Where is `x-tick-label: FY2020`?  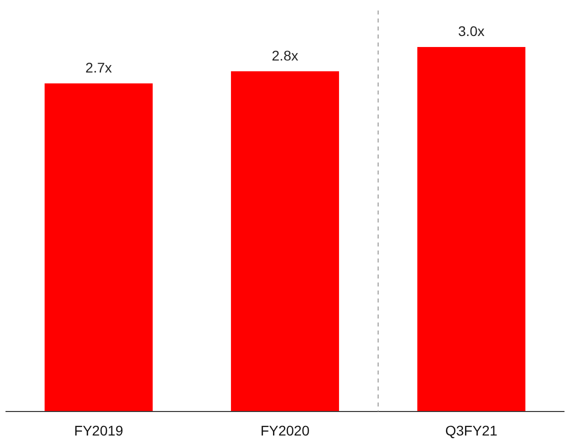
x-tick-label: FY2020 is located at coordinates (285, 430).